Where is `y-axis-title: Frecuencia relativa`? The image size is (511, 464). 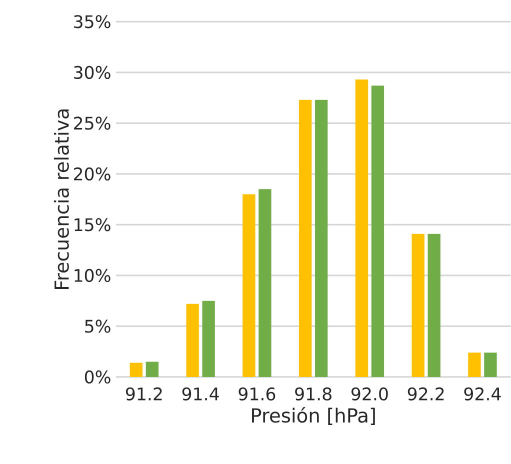 y-axis-title: Frecuencia relativa is located at coordinates (61, 199).